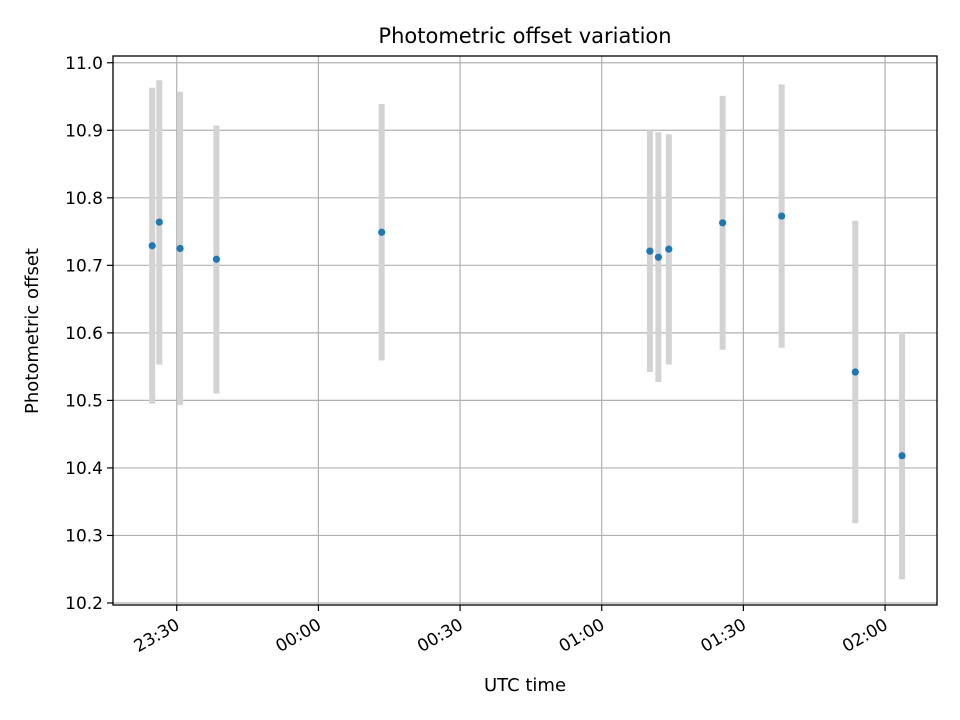 This screenshot has height=720, width=960. Describe the element at coordinates (84, 64) in the screenshot. I see `y-tick-label: 11.0` at that location.